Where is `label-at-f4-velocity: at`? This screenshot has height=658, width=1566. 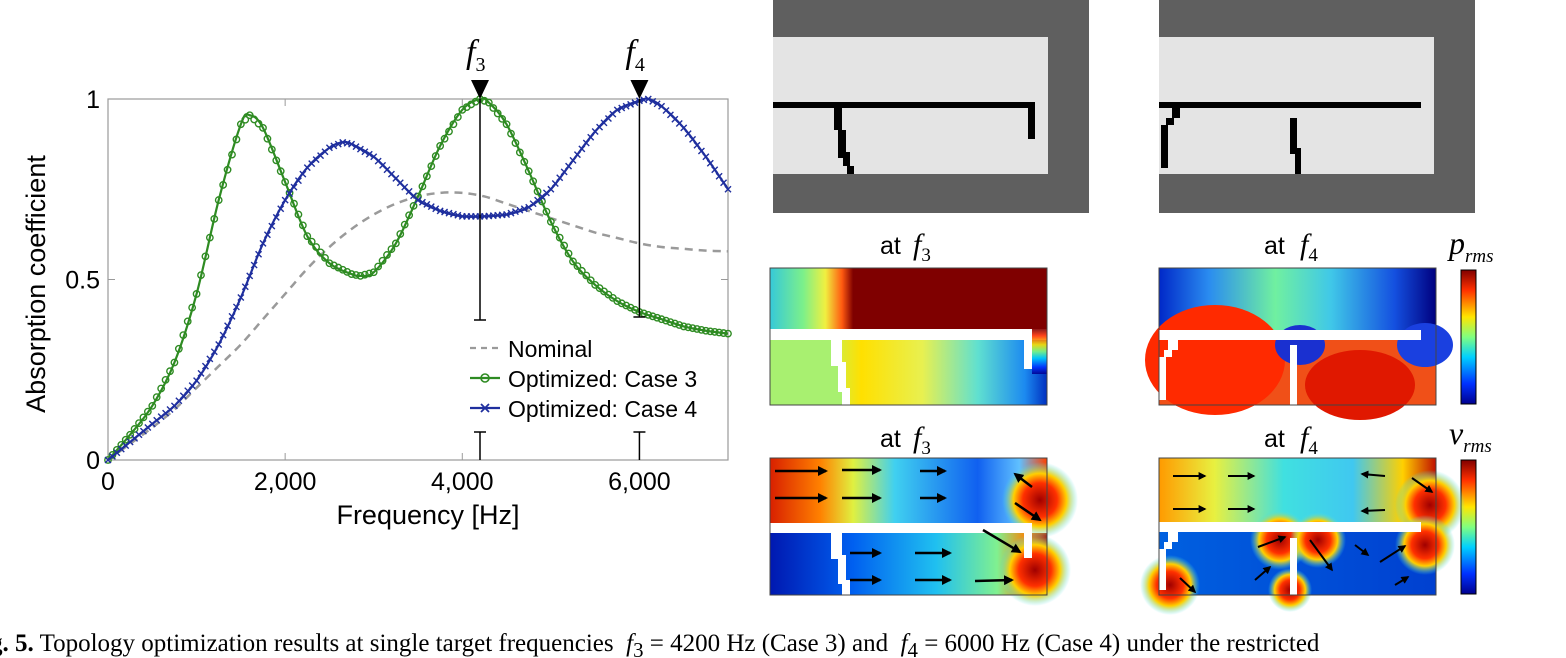
label-at-f4-velocity: at is located at coordinates (1274, 439).